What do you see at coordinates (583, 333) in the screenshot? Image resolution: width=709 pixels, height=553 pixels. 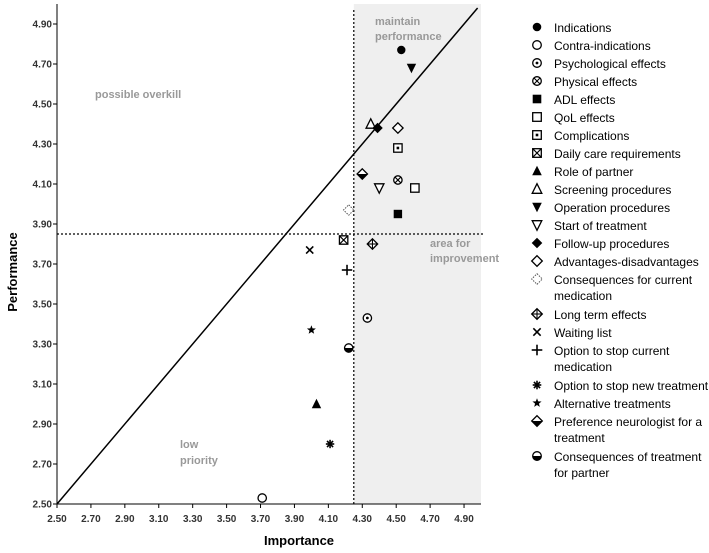 I see `legend-label: Waiting list` at bounding box center [583, 333].